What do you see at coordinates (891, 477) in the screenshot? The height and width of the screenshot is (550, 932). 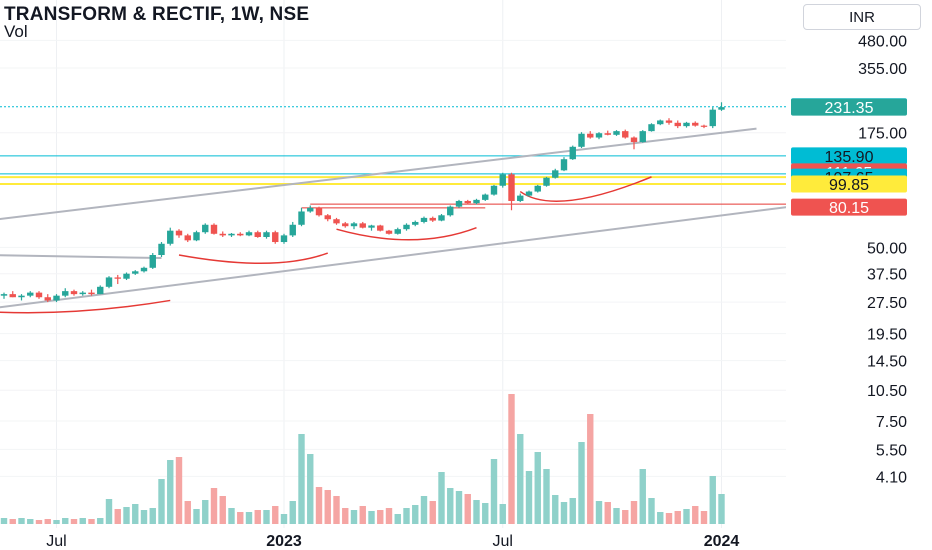 I see `y-tick-label: 4.10` at bounding box center [891, 477].